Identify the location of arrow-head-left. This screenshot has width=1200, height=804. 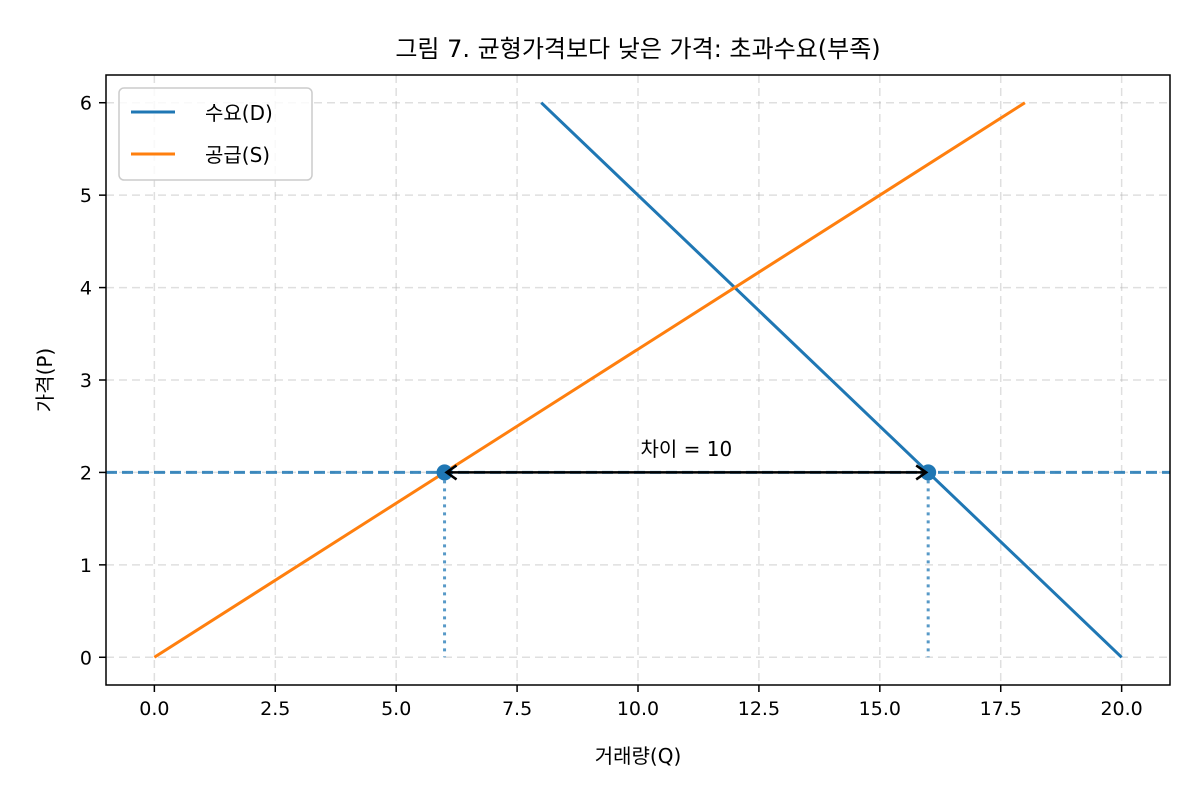
(451, 472).